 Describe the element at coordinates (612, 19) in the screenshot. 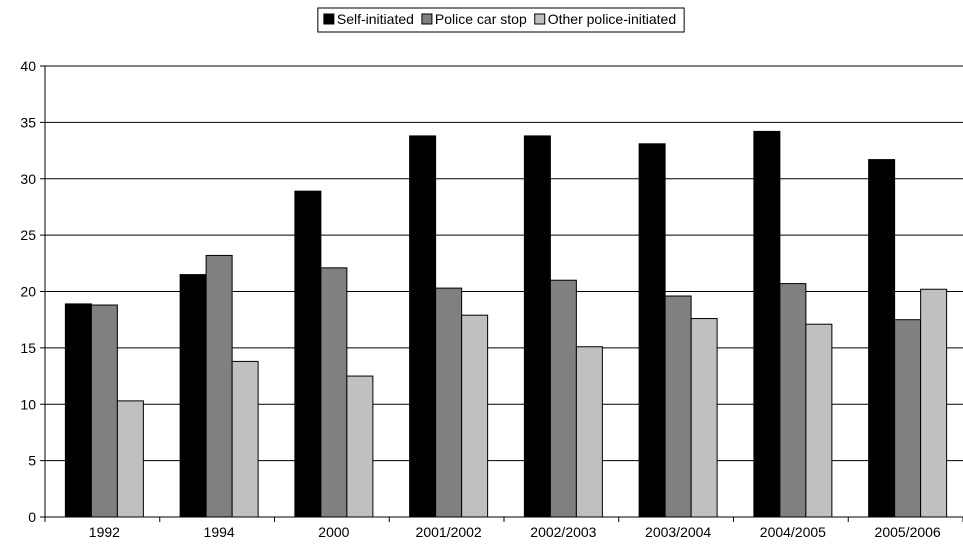

I see `legend-label: Other police-initiated` at that location.